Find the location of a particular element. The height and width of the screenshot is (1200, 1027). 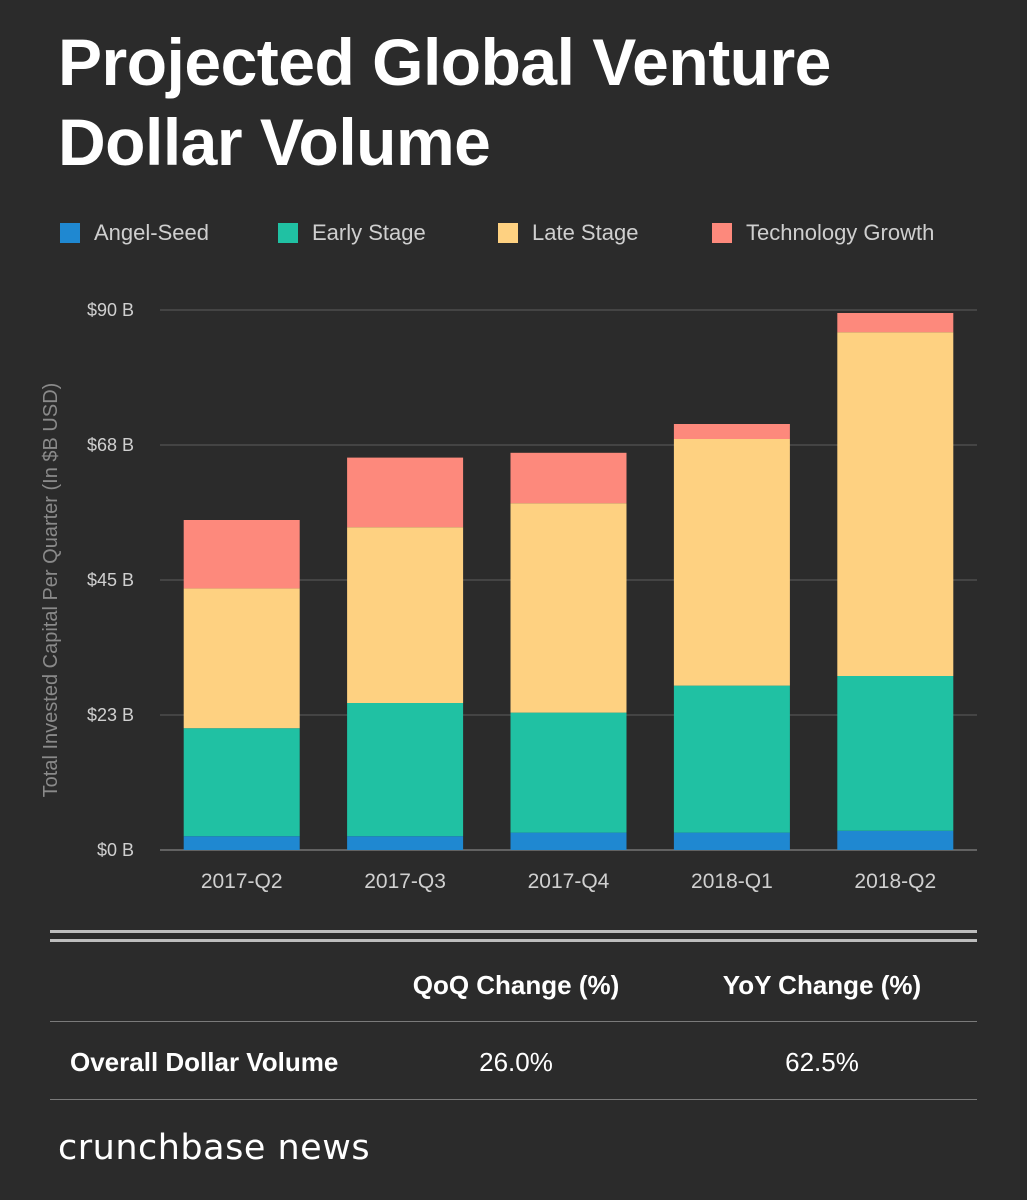

legend-swatch-late-stage is located at coordinates (508, 233).